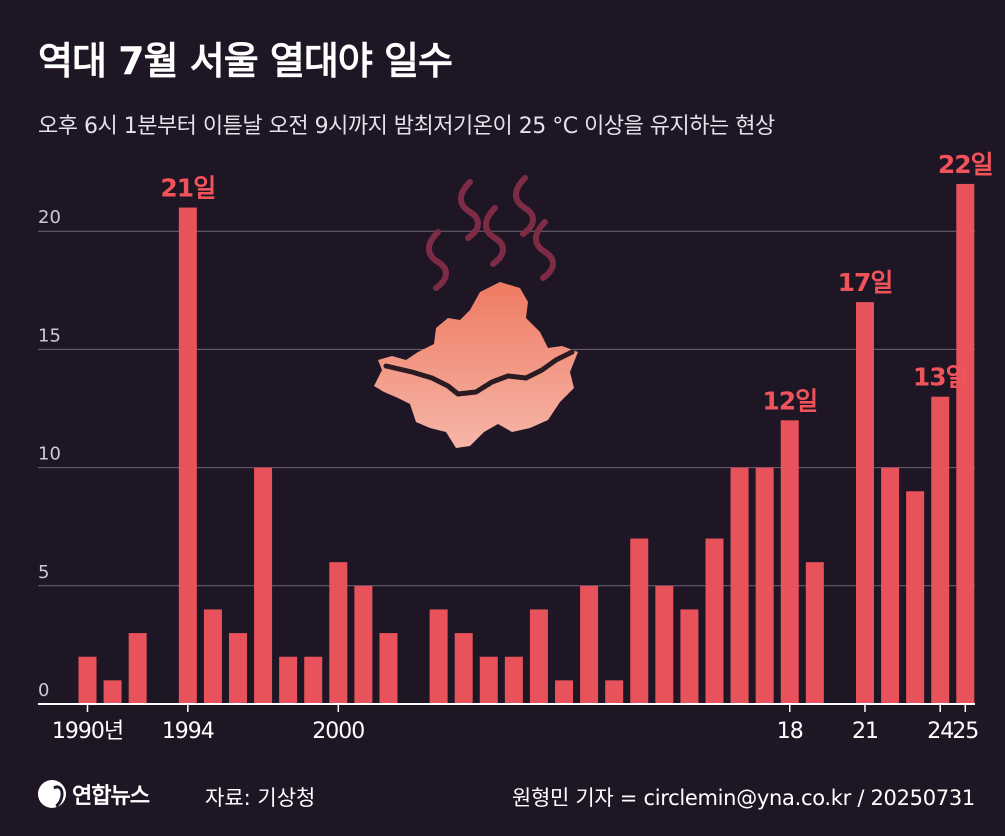  I want to click on bar-2008, so click(538, 656).